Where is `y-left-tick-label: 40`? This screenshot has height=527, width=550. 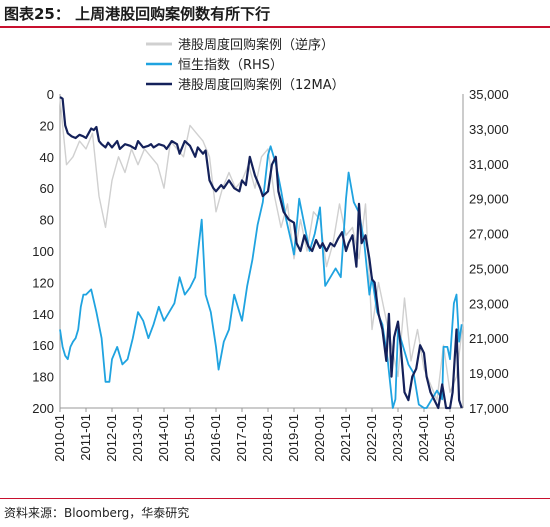
y-left-tick-label: 40 is located at coordinates (47, 157).